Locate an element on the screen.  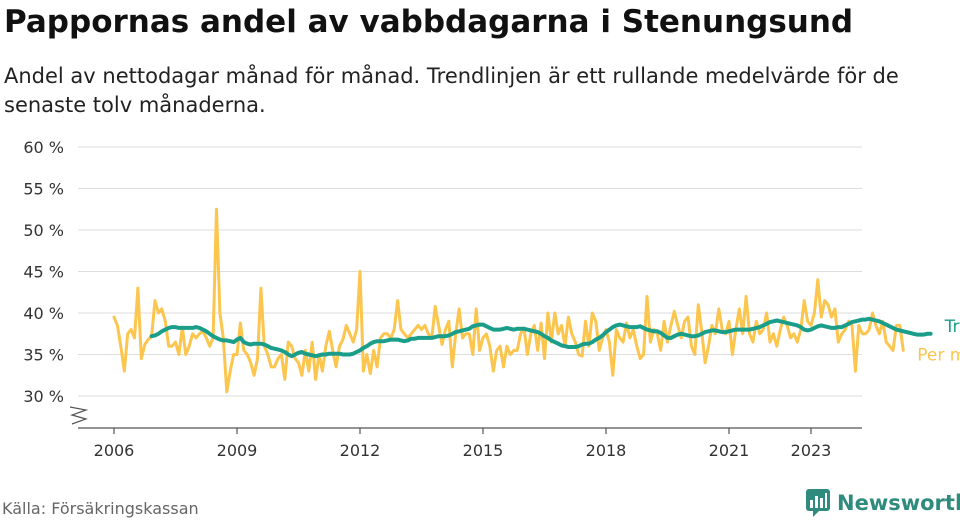
y-tick-label: 35 % is located at coordinates (43, 355).